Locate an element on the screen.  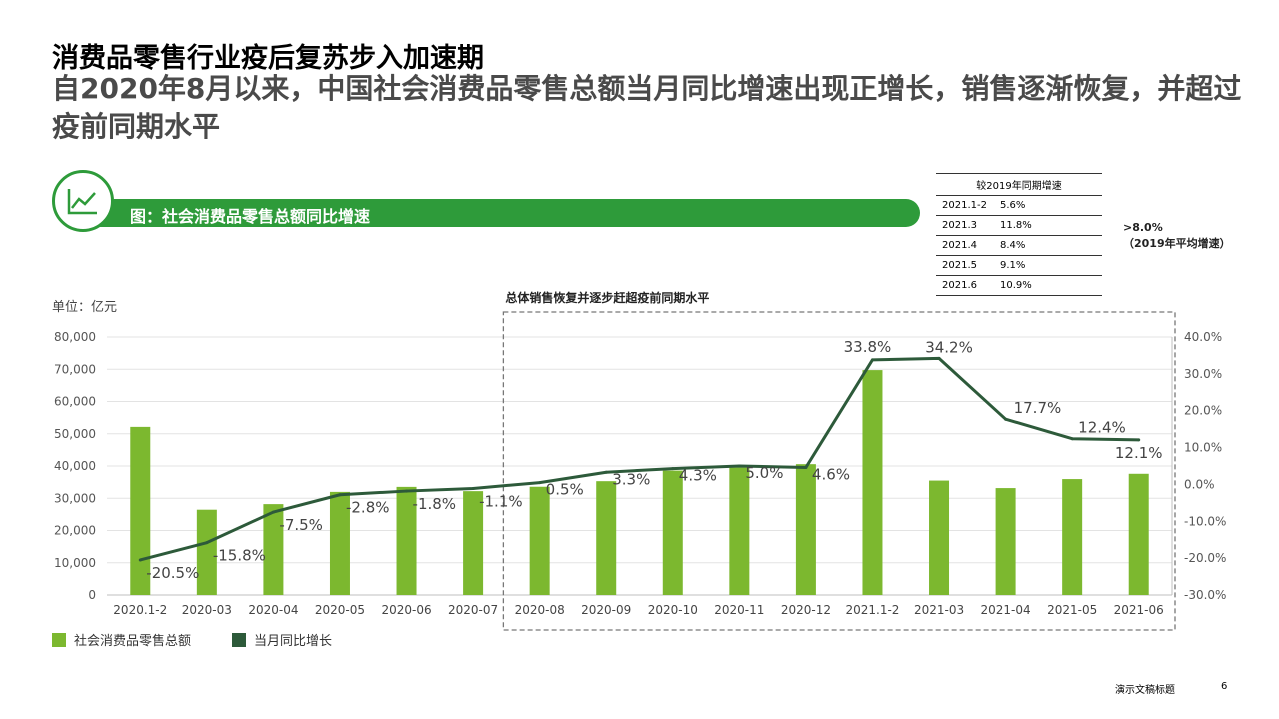
x-axis-tick-label: 2020.1-2 is located at coordinates (140, 610).